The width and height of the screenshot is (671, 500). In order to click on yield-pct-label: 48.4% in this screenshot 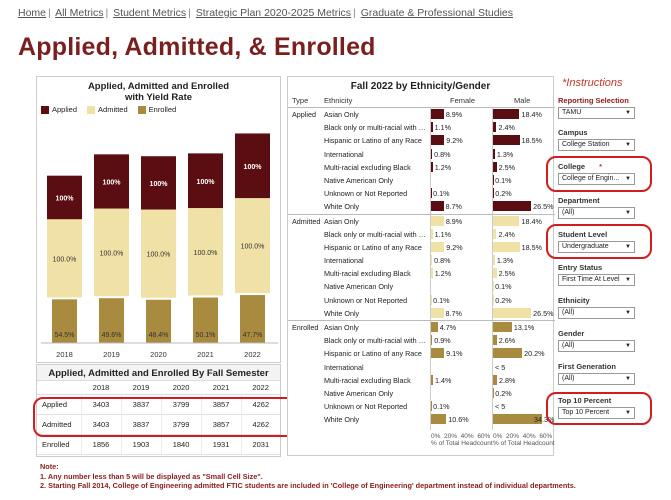, I will do `click(159, 335)`.